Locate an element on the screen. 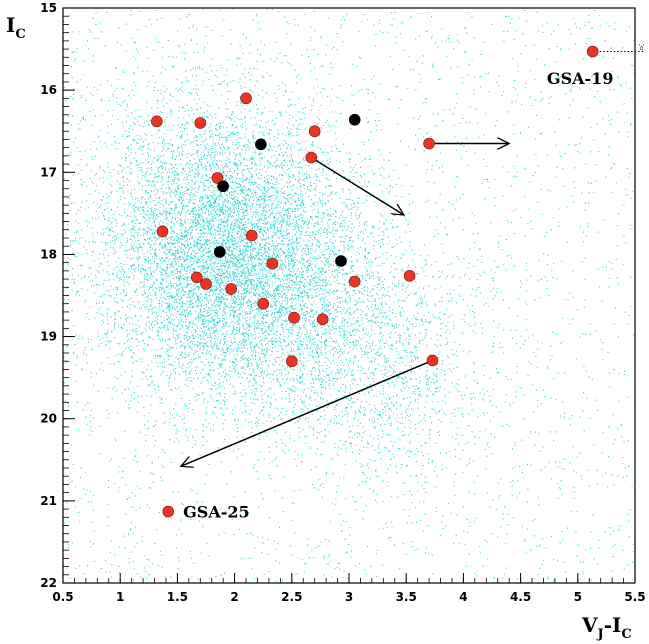  dotted-arrow-marker is located at coordinates (641, 47).